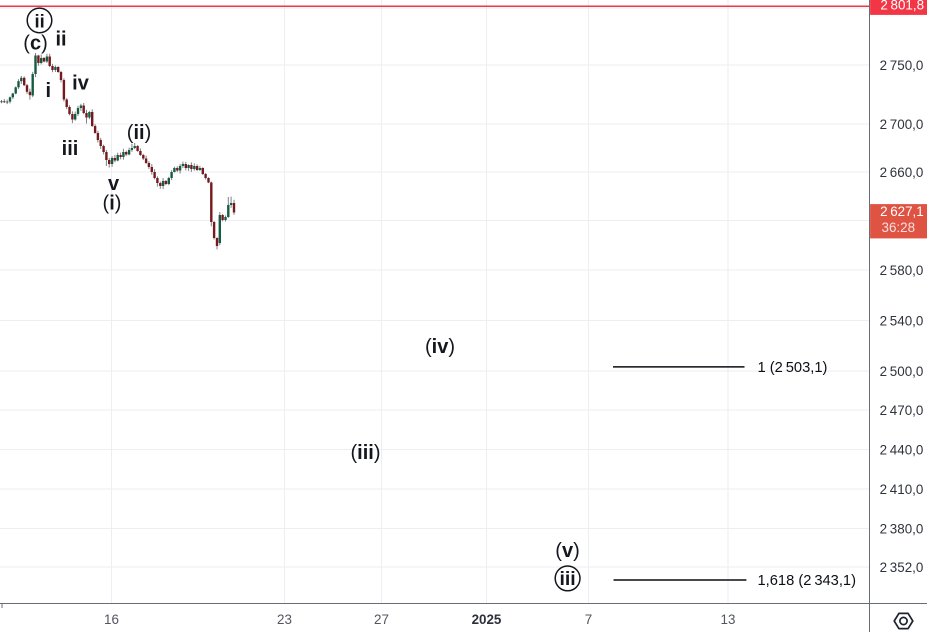  What do you see at coordinates (284, 619) in the screenshot?
I see `svg-text: 23` at bounding box center [284, 619].